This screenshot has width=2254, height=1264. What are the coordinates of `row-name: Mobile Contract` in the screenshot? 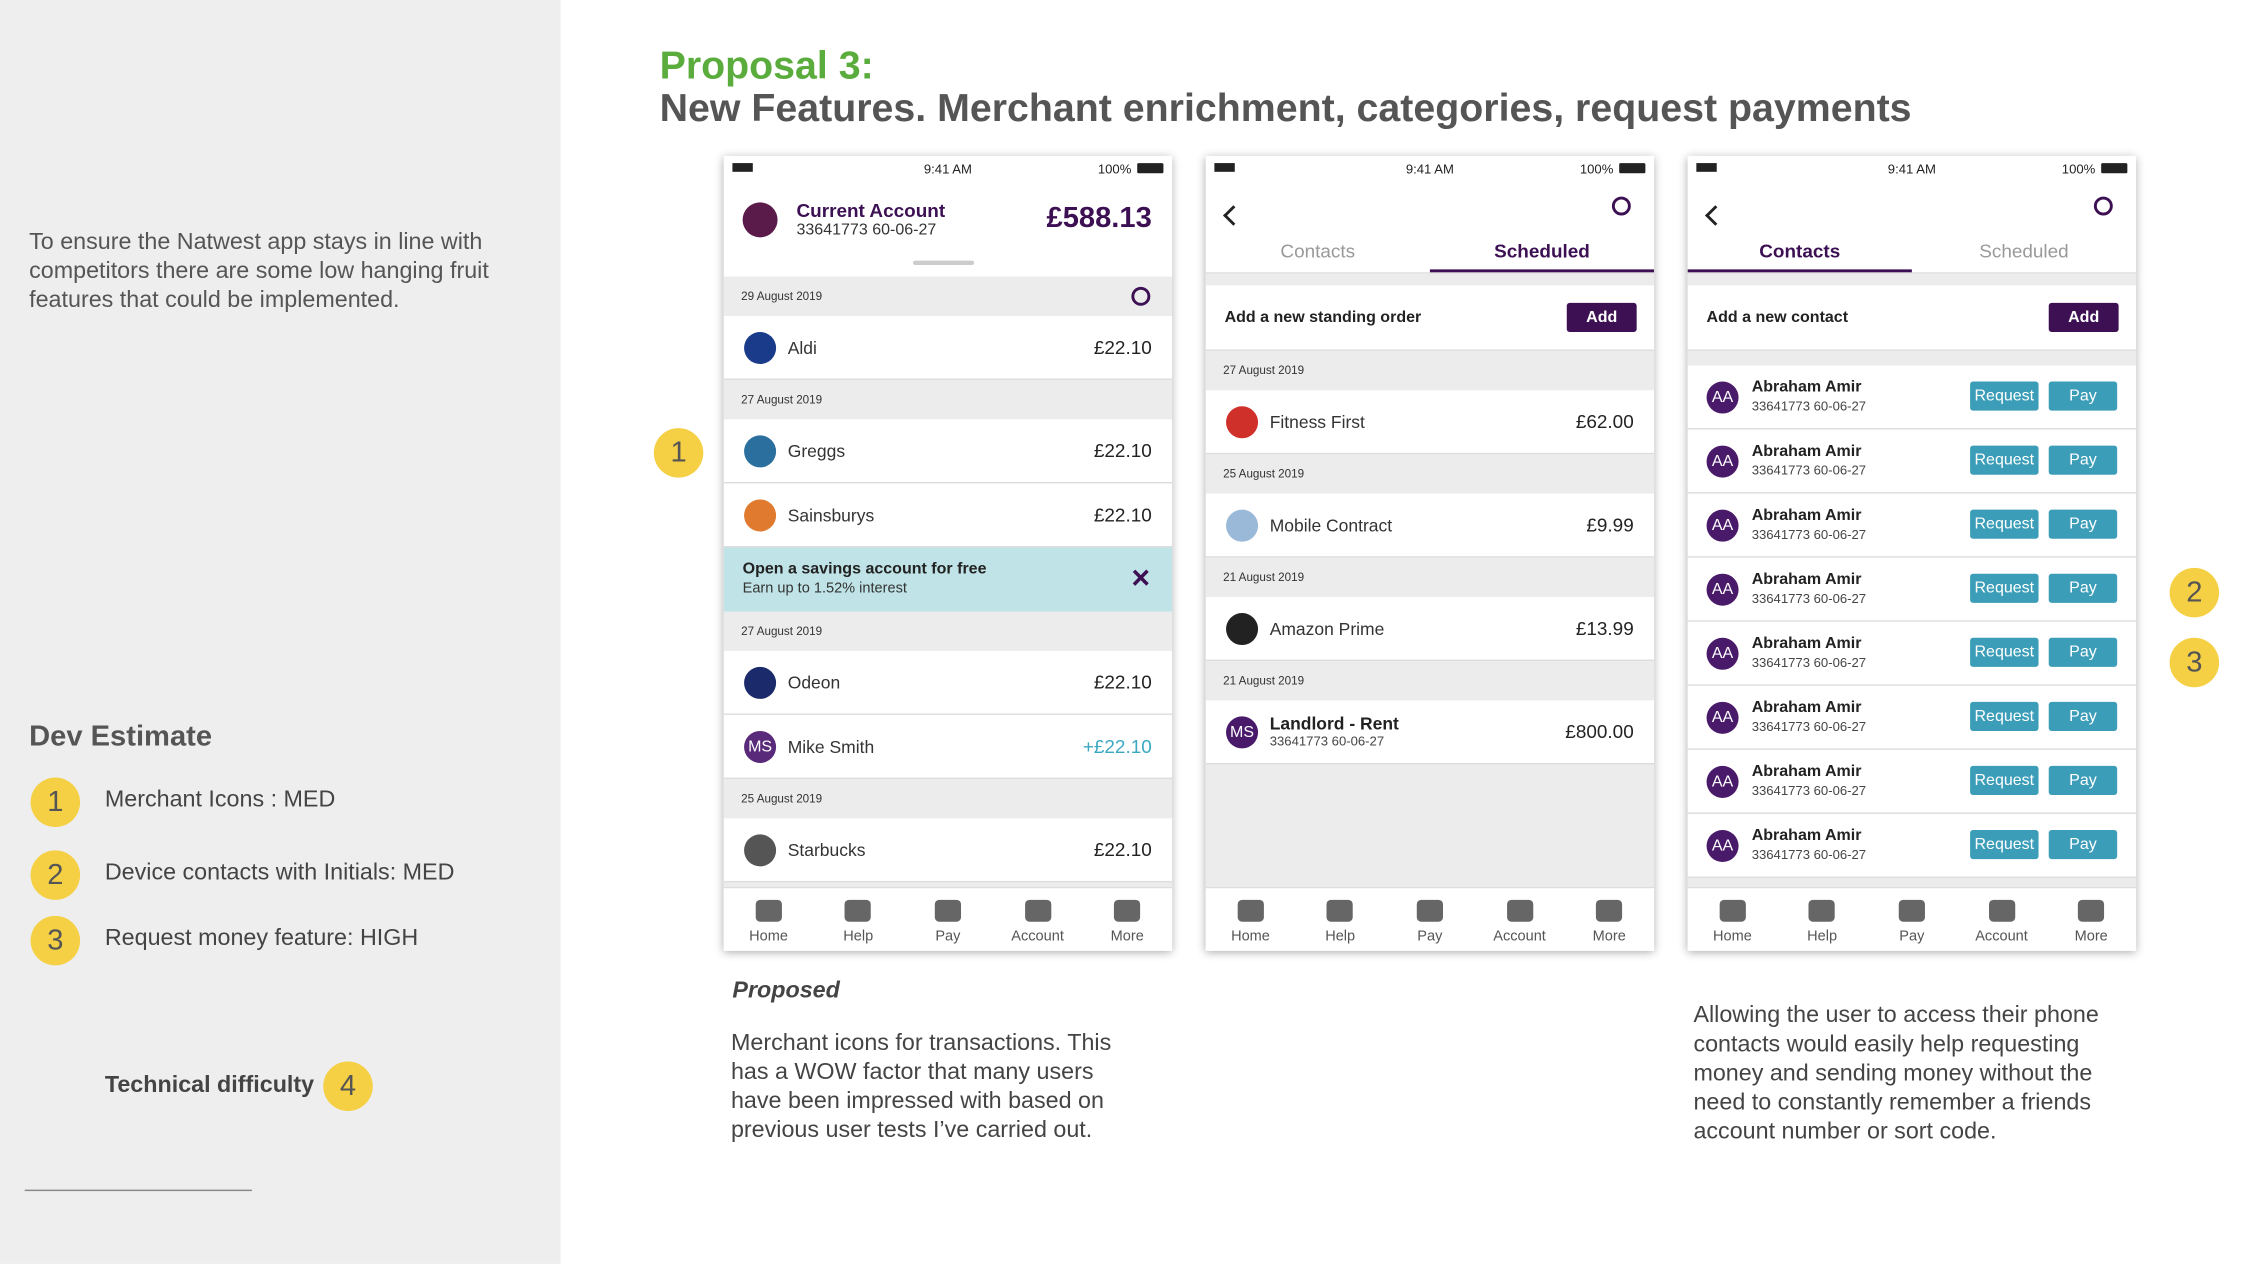 It's located at (1331, 525).